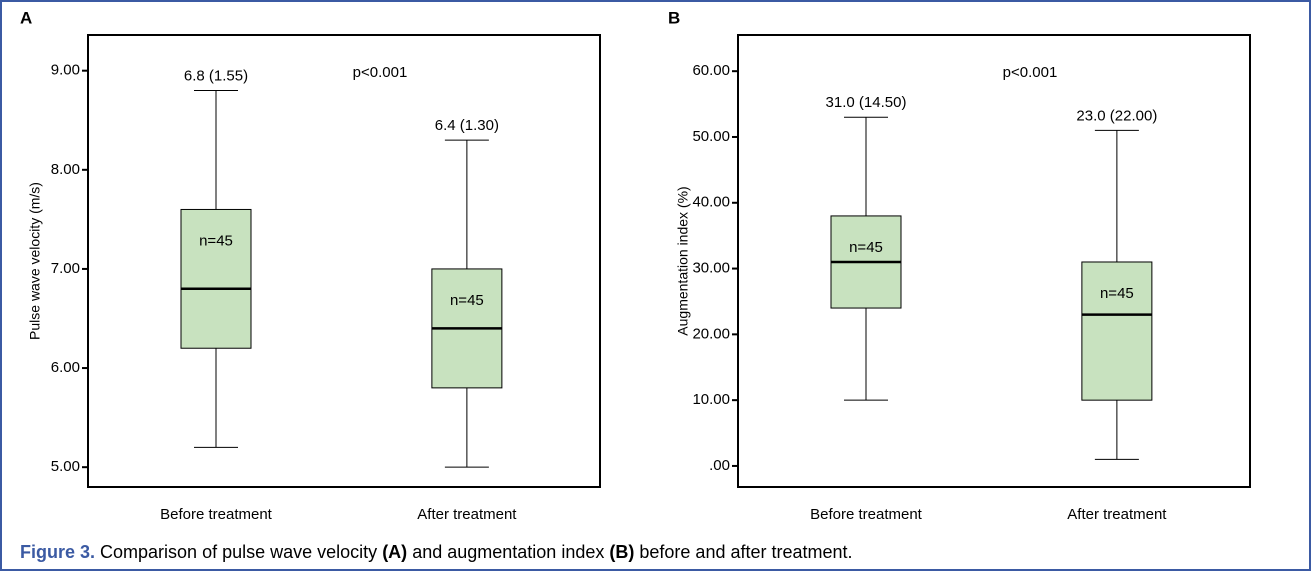 Image resolution: width=1311 pixels, height=571 pixels. Describe the element at coordinates (674, 17) in the screenshot. I see `panel-label: B` at that location.